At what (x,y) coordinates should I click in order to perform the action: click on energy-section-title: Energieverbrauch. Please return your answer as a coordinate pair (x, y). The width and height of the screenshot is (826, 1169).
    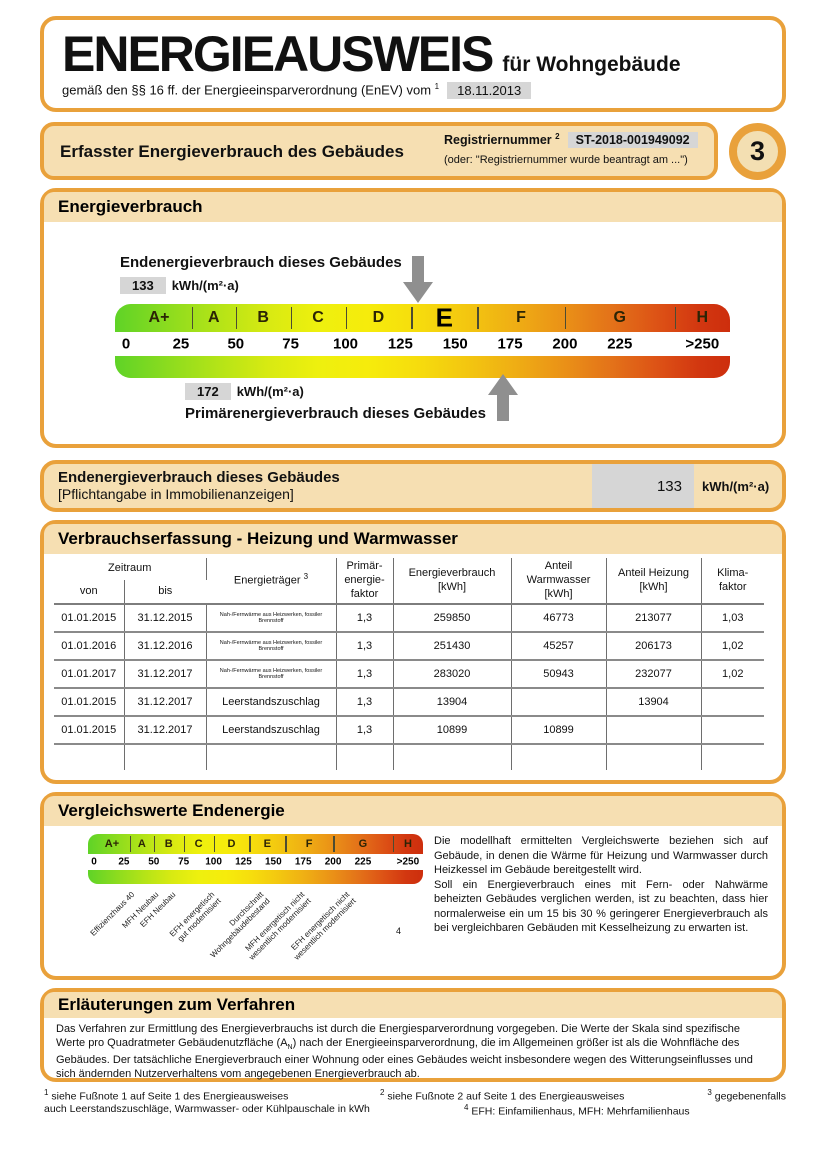
    Looking at the image, I should click on (413, 207).